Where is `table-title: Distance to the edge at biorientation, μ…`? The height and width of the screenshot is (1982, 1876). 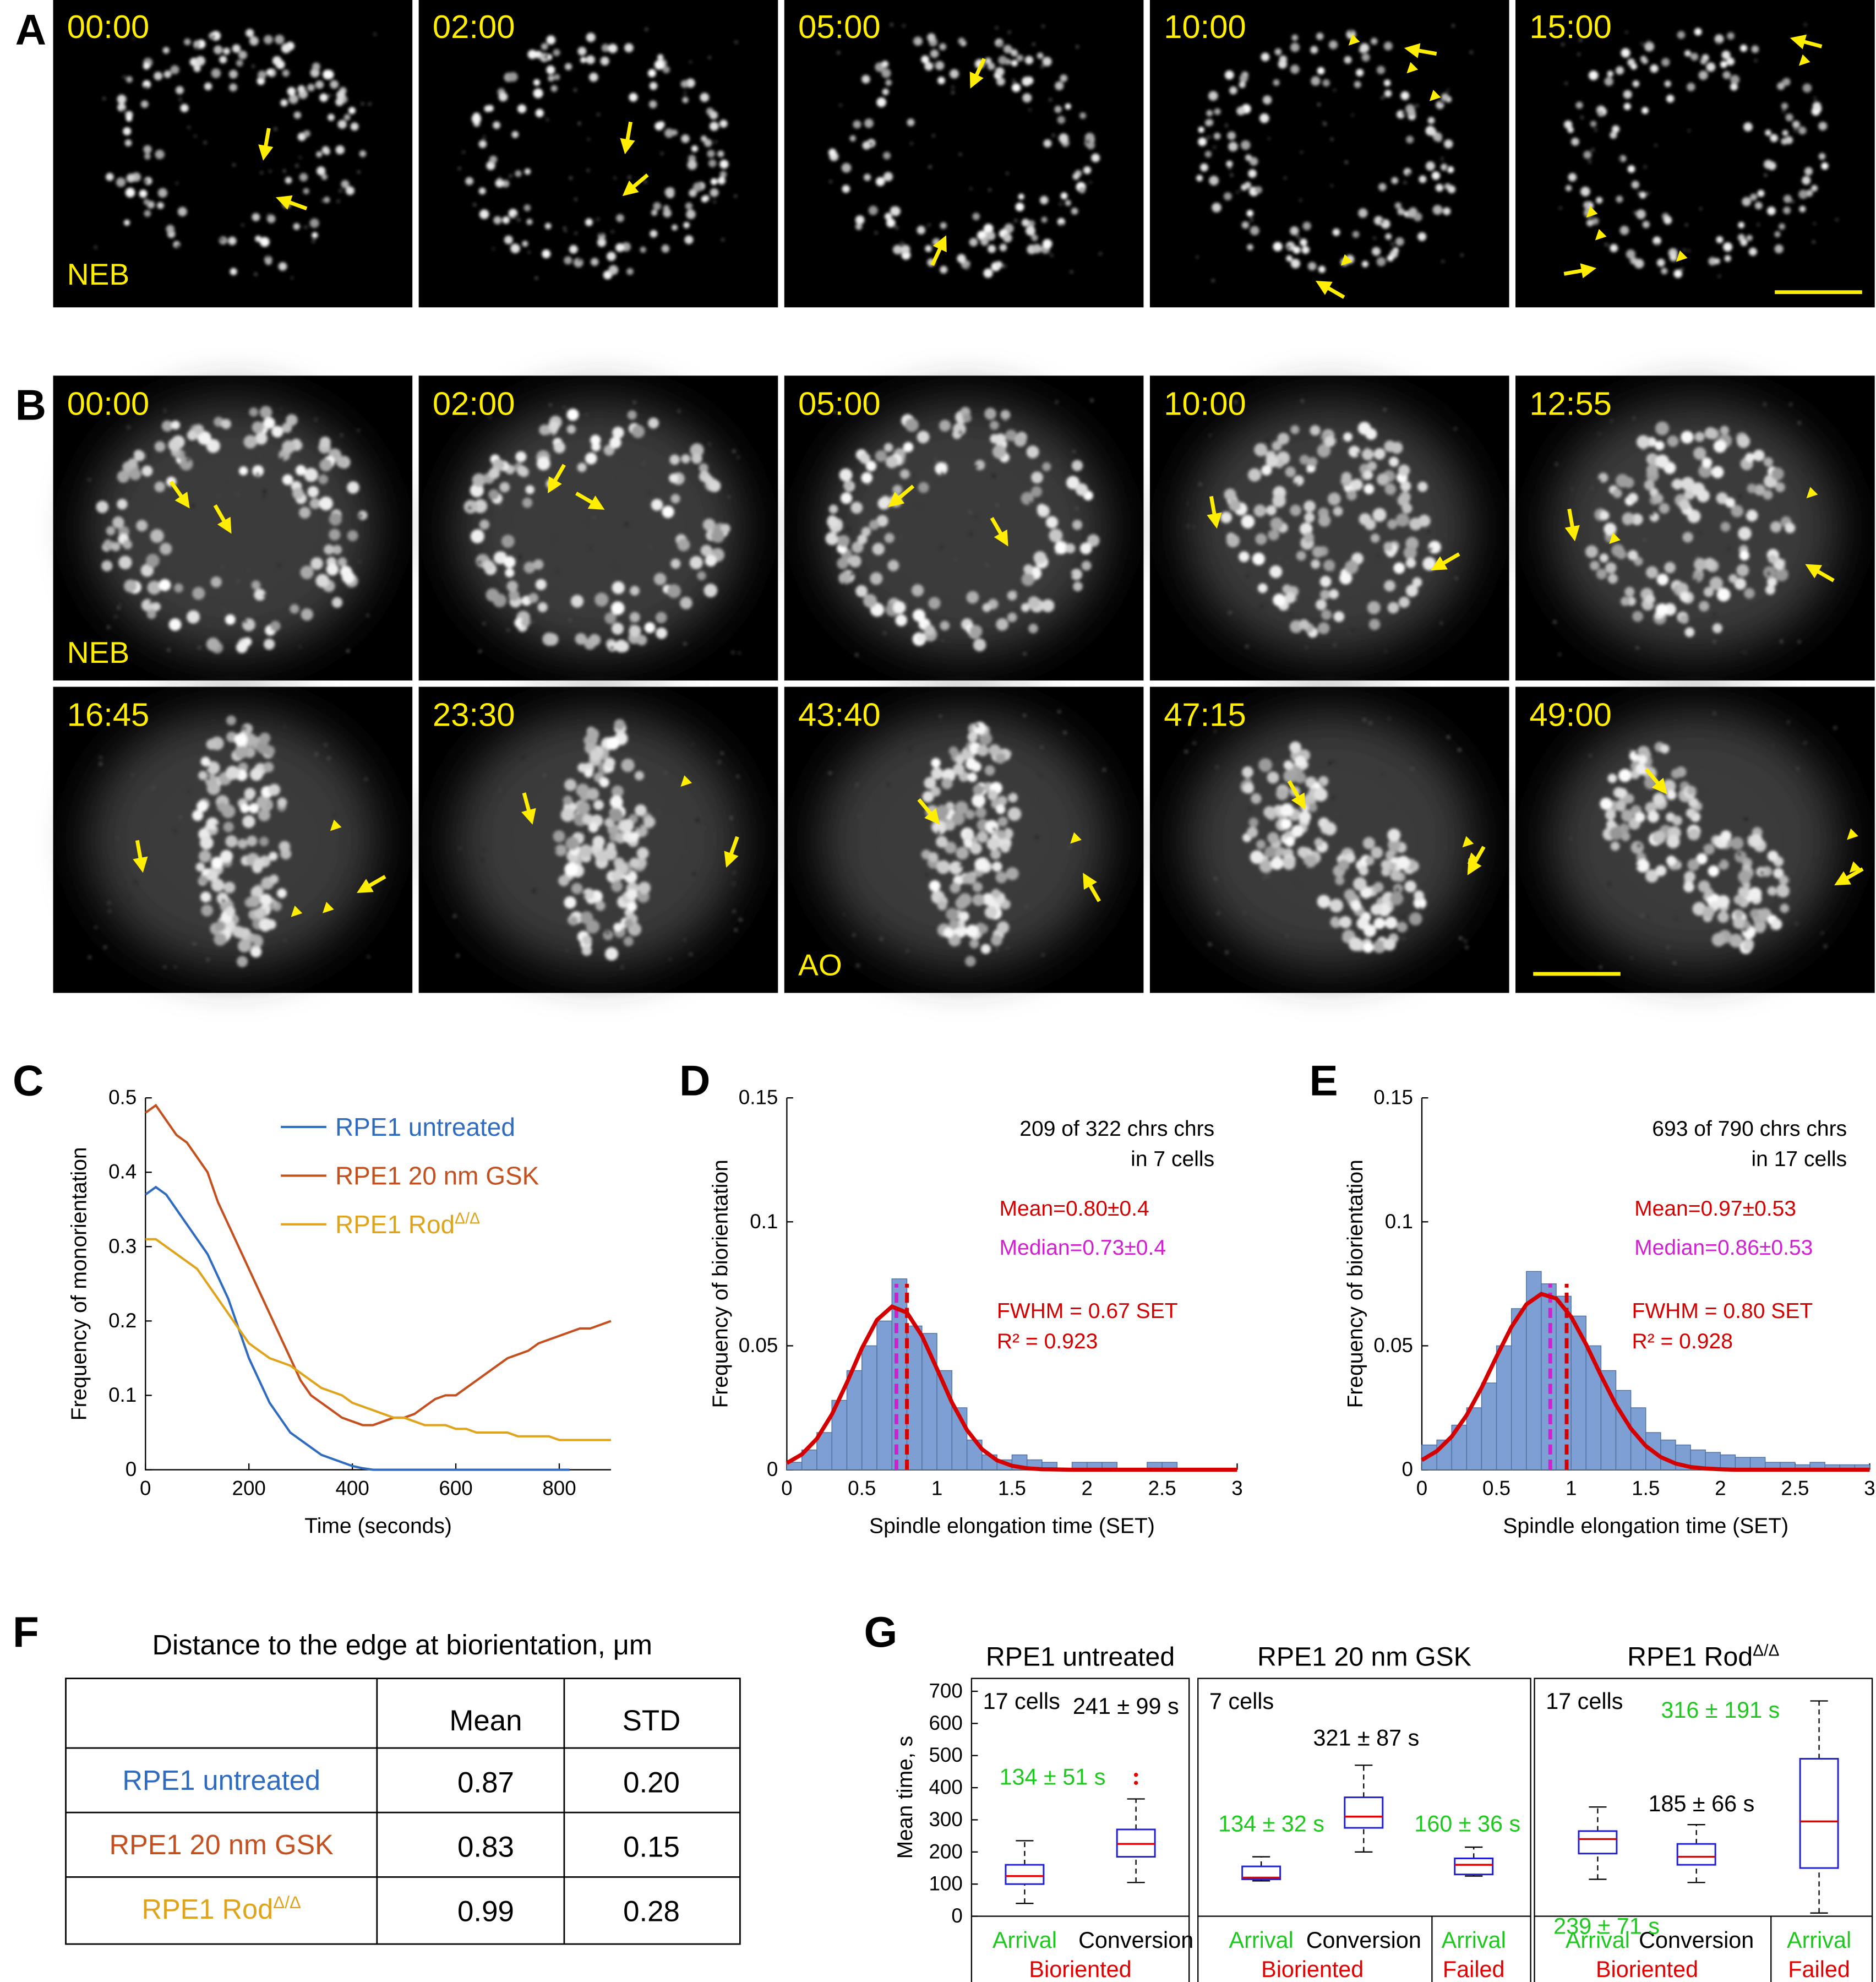 table-title: Distance to the edge at biorientation, μ… is located at coordinates (402, 1644).